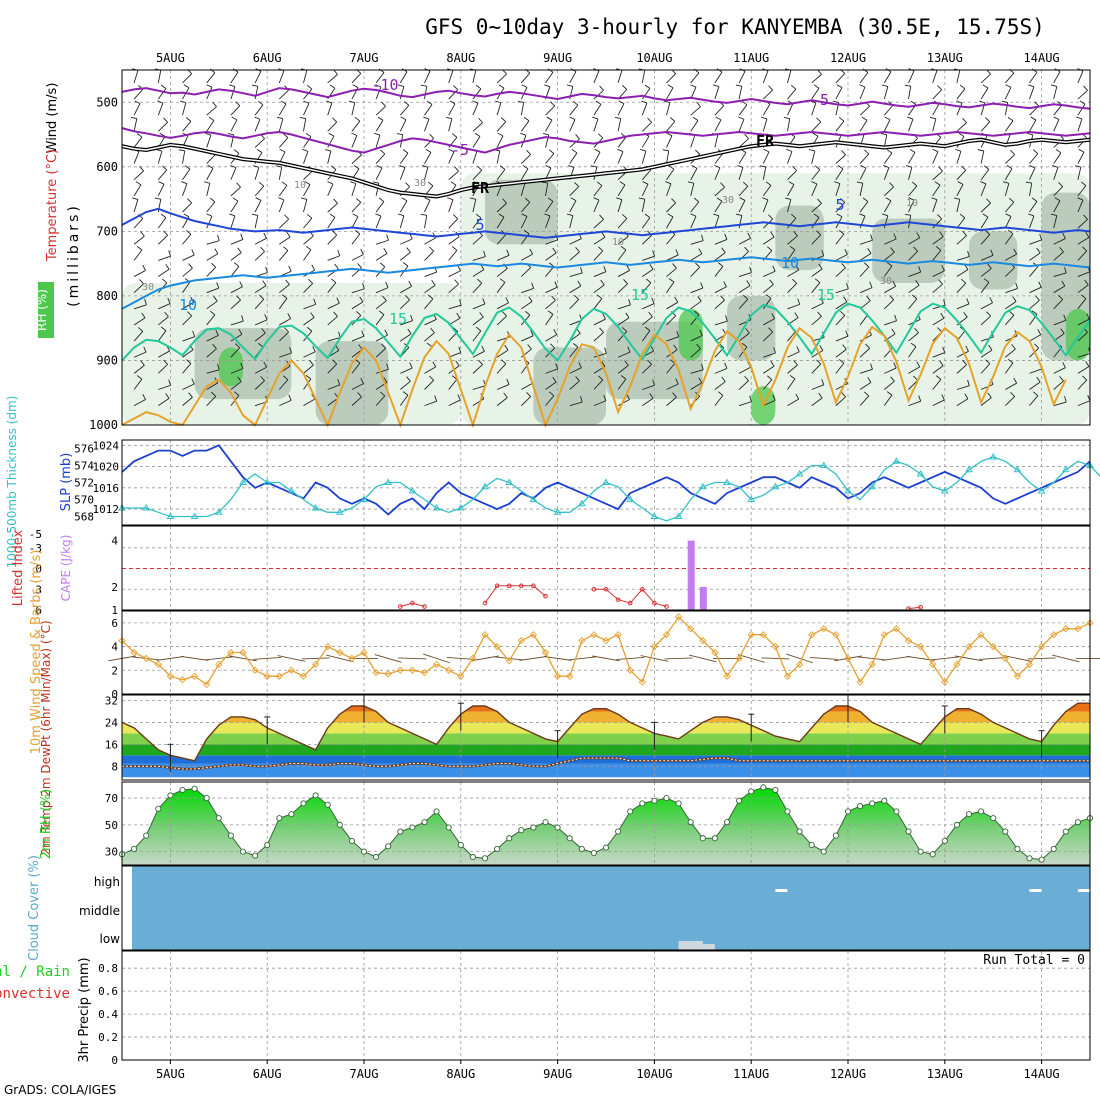  What do you see at coordinates (569, 386) in the screenshot?
I see `rh-shading-cell-mid` at bounding box center [569, 386].